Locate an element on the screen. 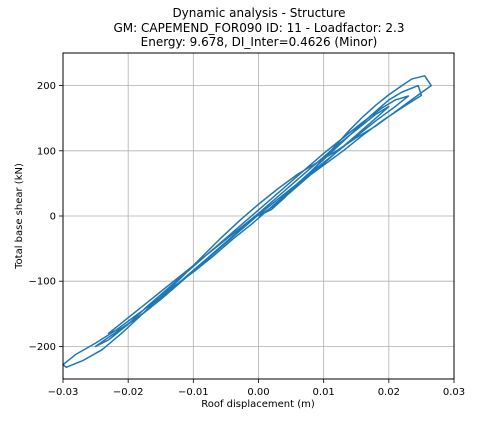 This screenshot has width=504, height=436. chart-title-line-1: Dynamic analysis - Structure is located at coordinates (258, 13).